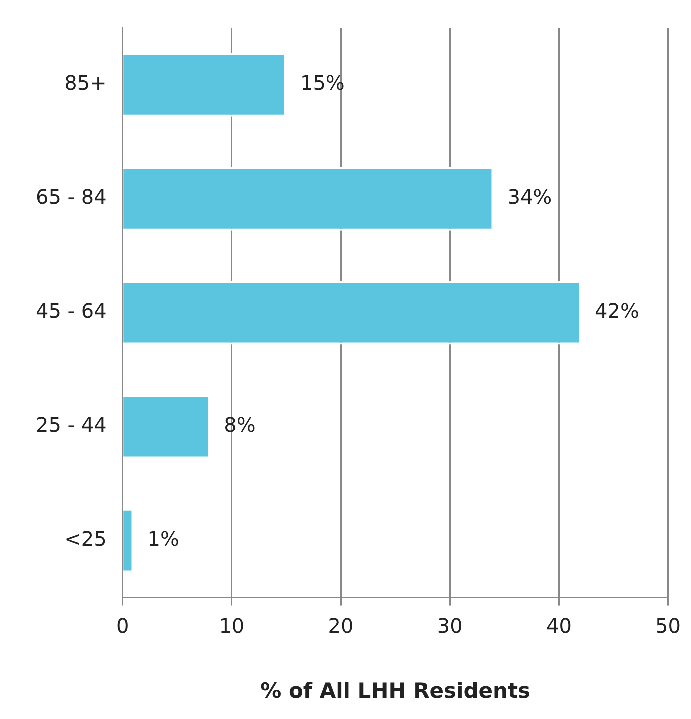 This screenshot has height=719, width=691. Describe the element at coordinates (71, 311) in the screenshot. I see `y-tick-label: 45 - 64` at that location.